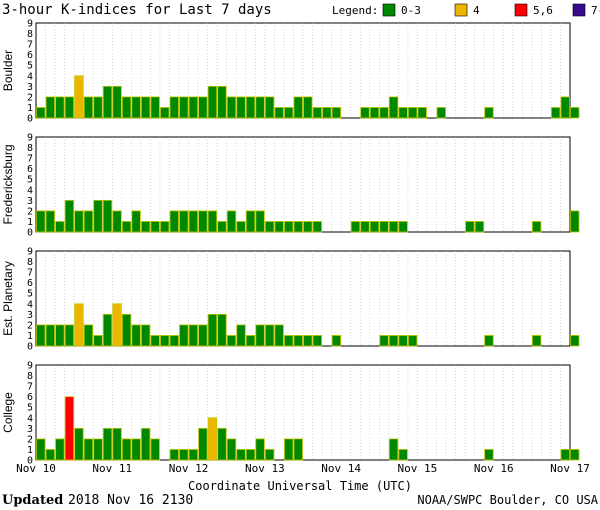 The image size is (600, 510). Describe the element at coordinates (8, 70) in the screenshot. I see `panel-label: Boulder` at that location.